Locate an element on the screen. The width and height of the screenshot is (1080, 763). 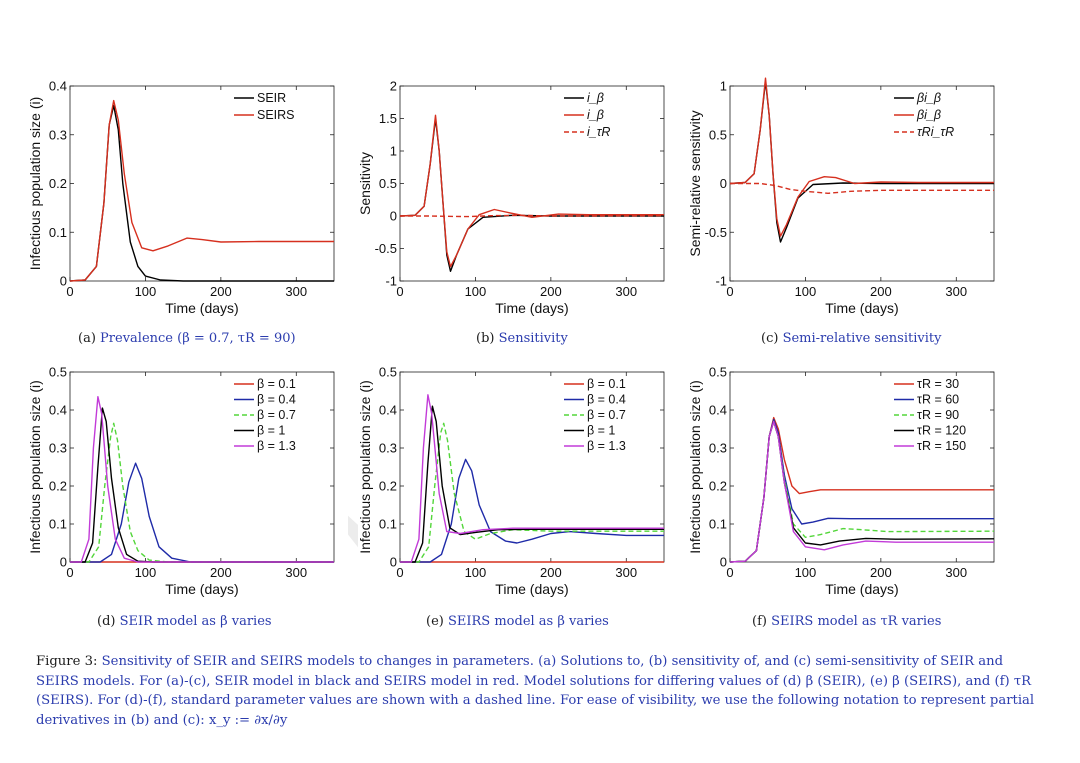
caption-f-label: (f) is located at coordinates (759, 621).